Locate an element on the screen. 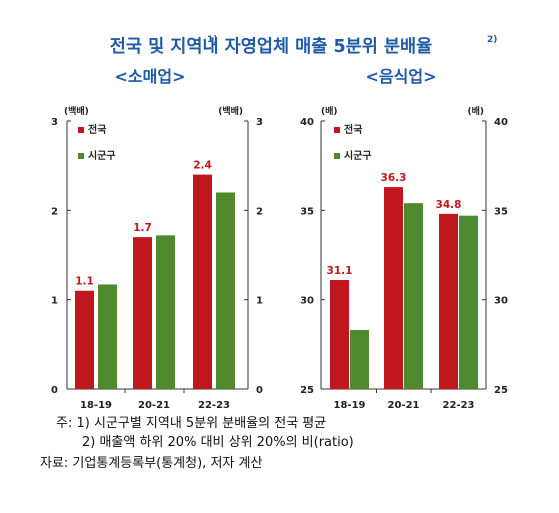  y-tick-label-right: 1 is located at coordinates (259, 301).